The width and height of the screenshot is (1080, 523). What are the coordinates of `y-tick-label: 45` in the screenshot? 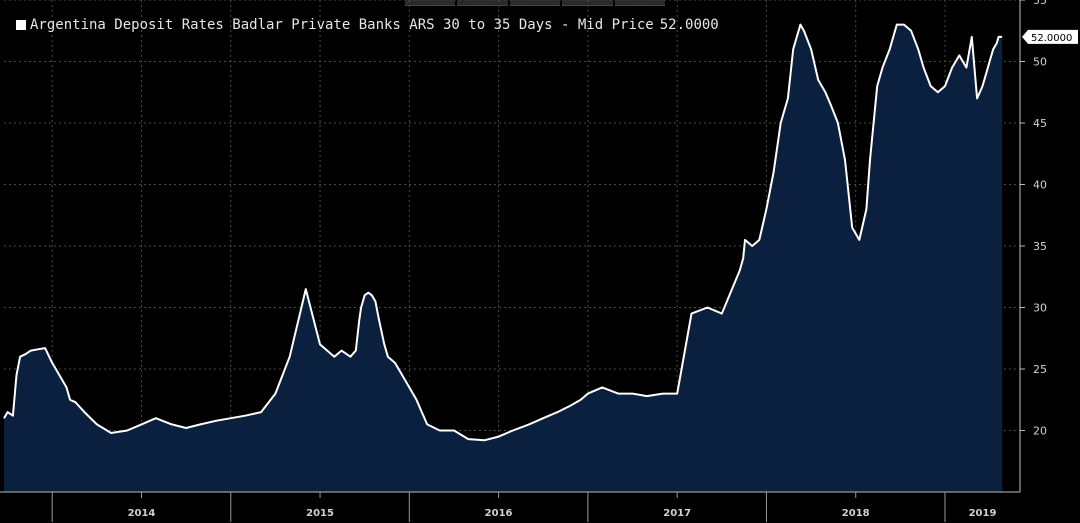 It's located at (1040, 123).